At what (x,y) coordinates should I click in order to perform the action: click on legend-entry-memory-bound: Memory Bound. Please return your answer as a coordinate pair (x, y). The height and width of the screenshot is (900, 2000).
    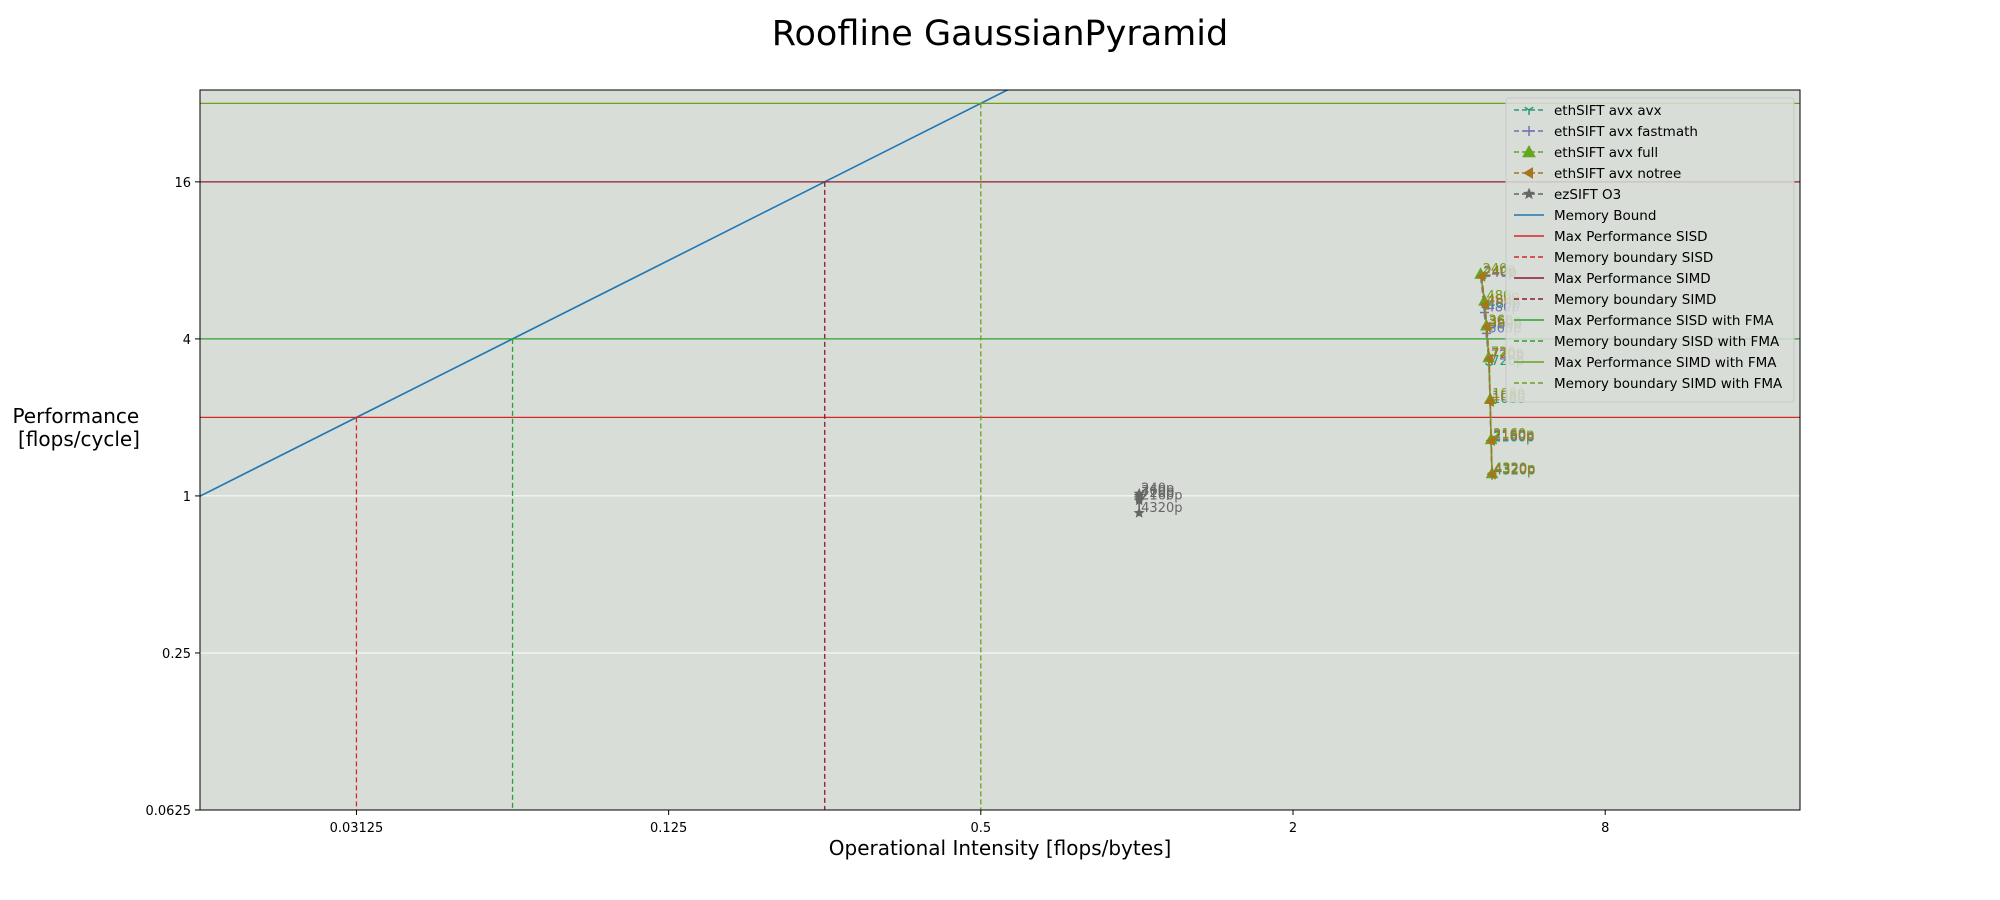
    Looking at the image, I should click on (1585, 216).